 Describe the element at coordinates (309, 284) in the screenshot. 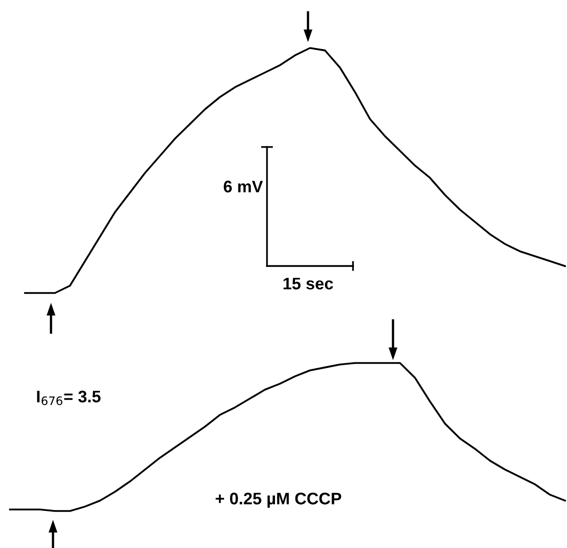

I see `annotation: 15 sec` at that location.